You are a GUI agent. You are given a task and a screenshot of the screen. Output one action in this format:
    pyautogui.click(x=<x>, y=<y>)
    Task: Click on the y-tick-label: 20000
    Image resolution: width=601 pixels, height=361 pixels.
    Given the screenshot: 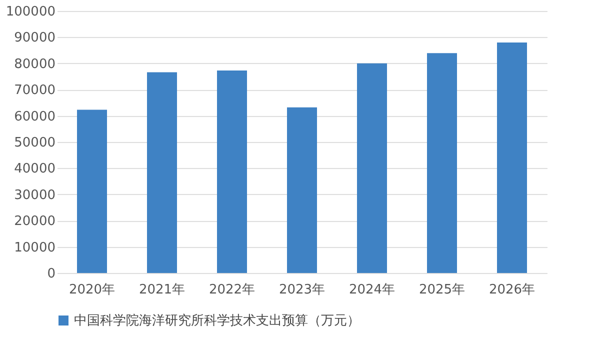 What is the action you would take?
    pyautogui.click(x=35, y=222)
    